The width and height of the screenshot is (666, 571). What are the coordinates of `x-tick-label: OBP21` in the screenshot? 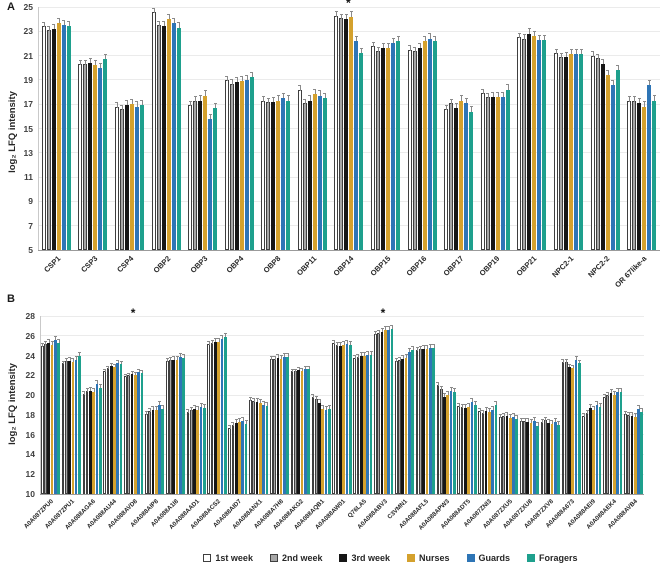 It's located at (526, 266).